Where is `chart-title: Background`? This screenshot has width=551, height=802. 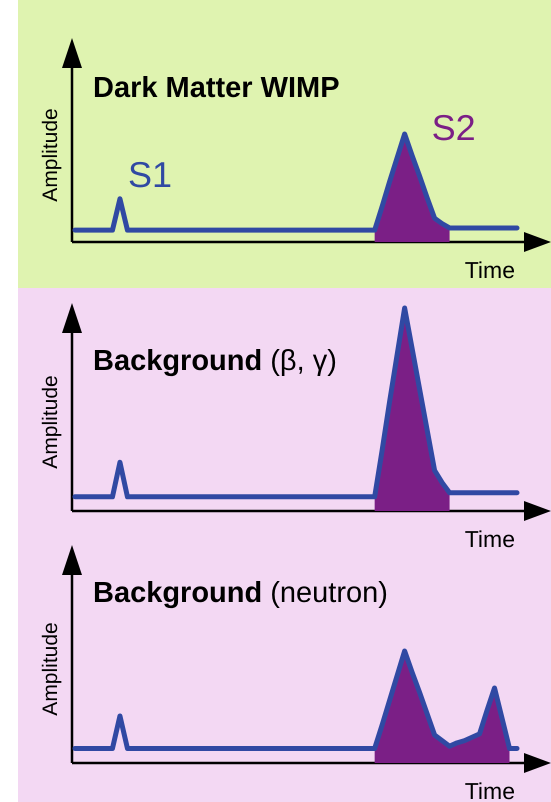 chart-title: Background is located at coordinates (177, 593).